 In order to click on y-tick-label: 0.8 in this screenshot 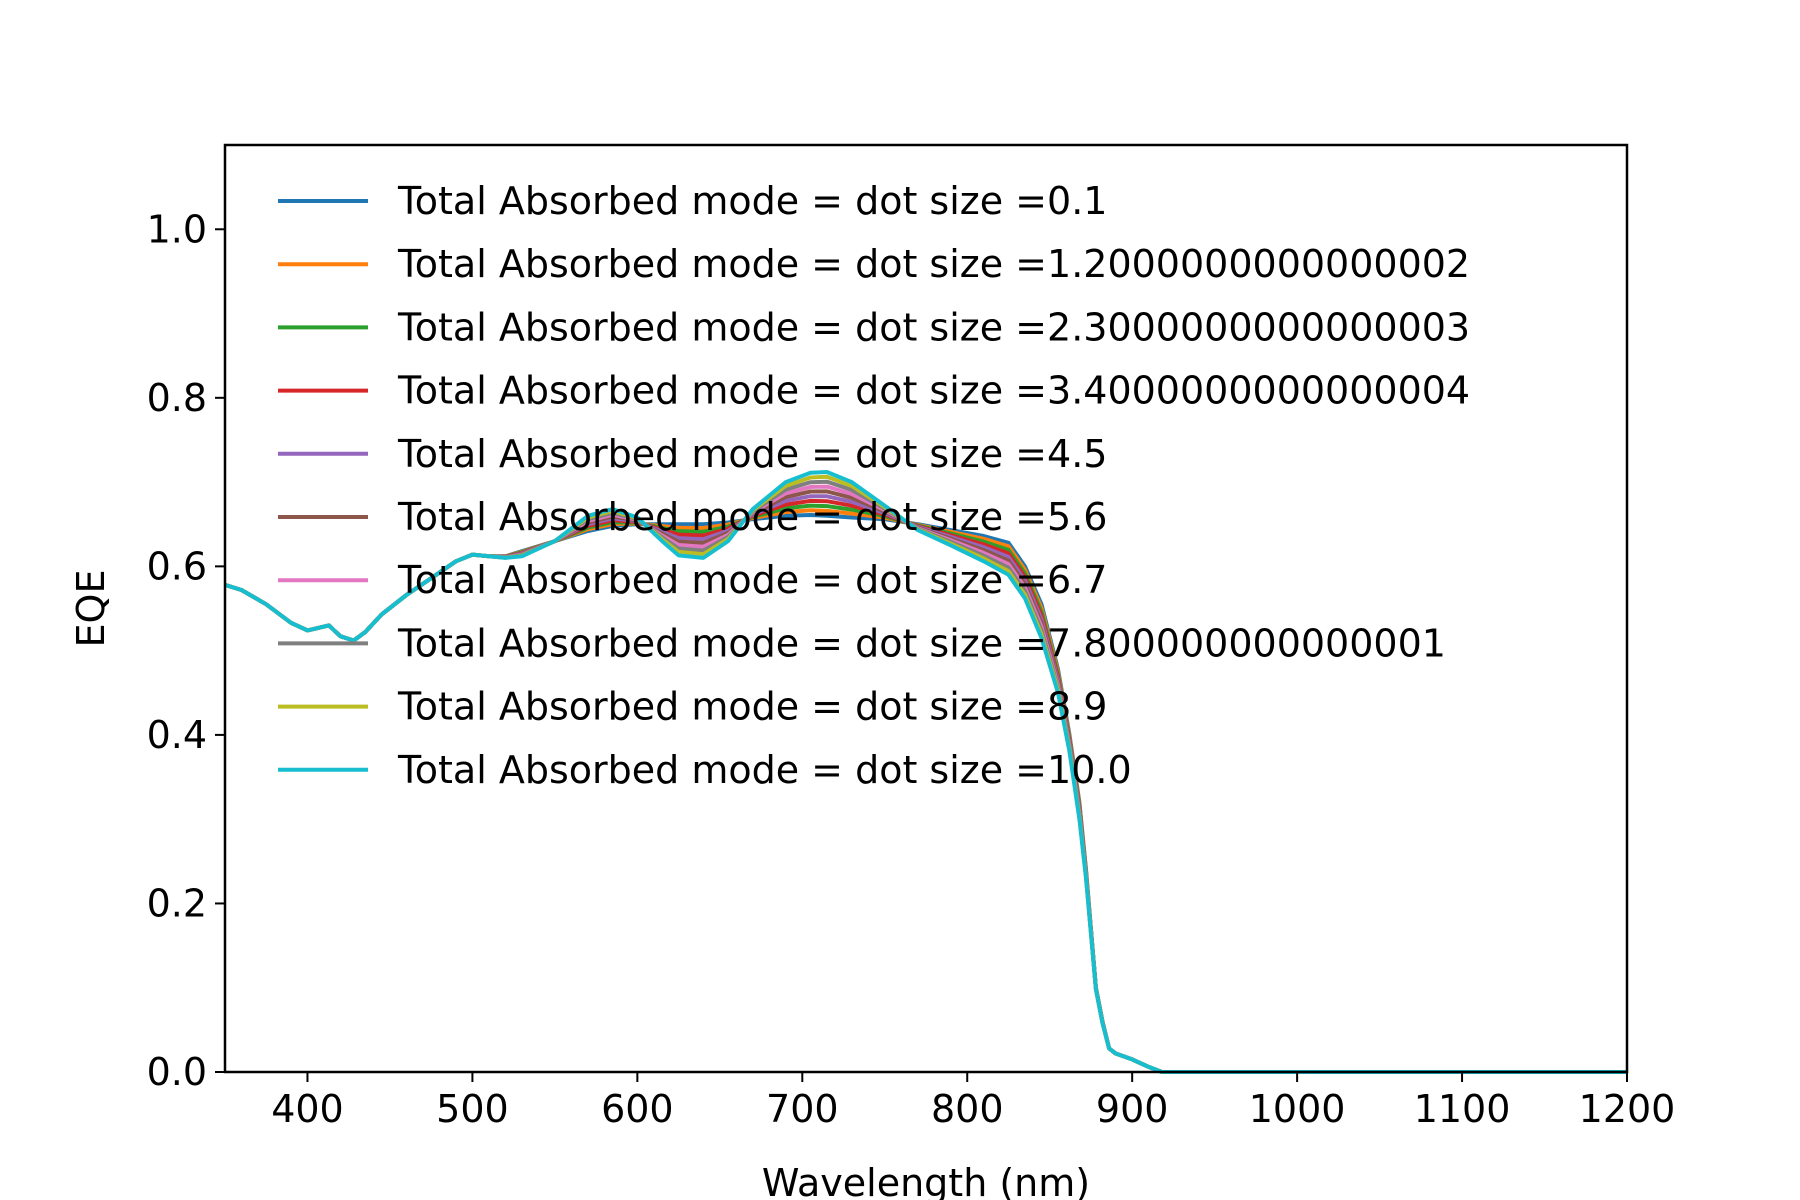, I will do `click(177, 398)`.